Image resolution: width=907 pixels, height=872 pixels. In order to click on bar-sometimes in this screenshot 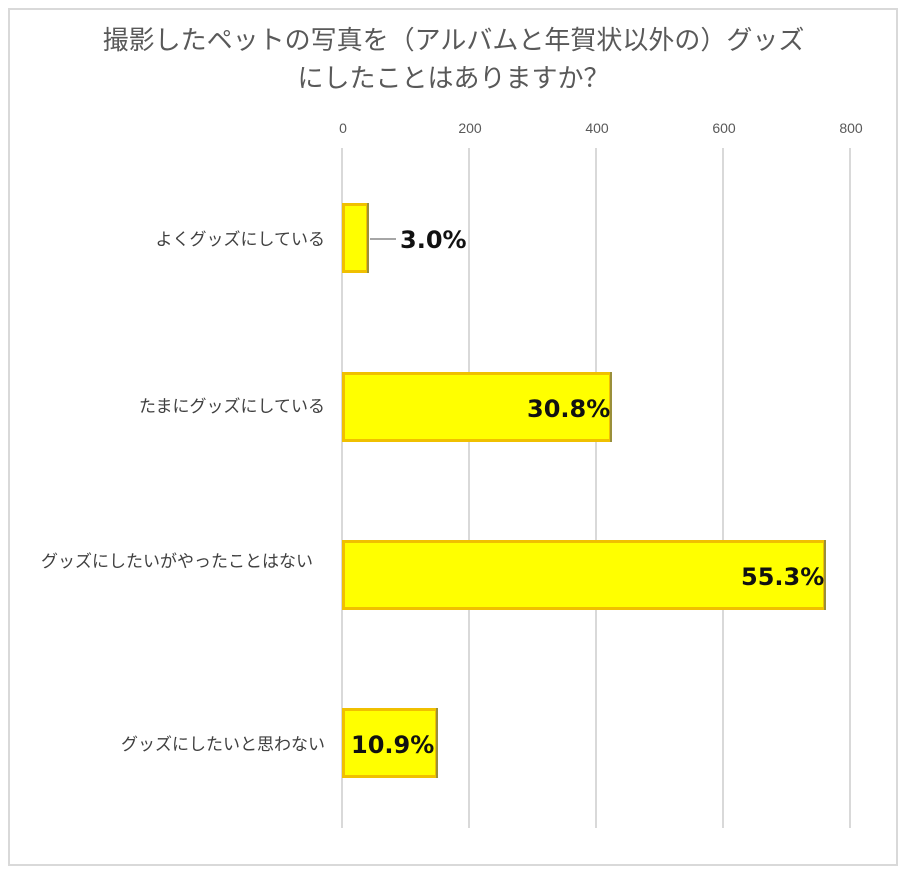, I will do `click(477, 407)`.